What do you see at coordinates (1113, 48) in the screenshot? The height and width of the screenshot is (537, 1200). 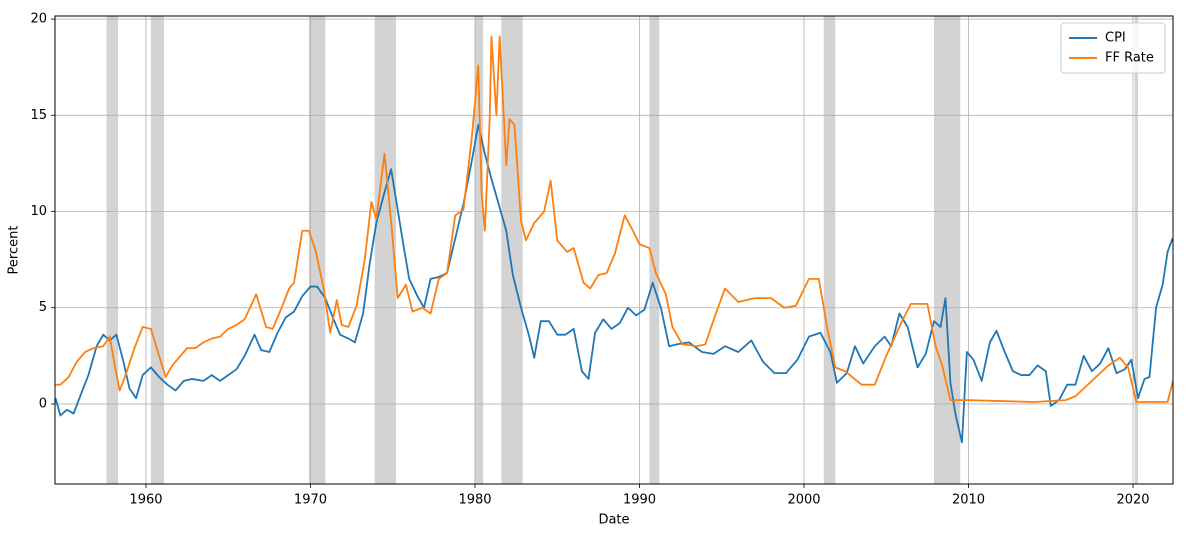 I see `legend-box` at bounding box center [1113, 48].